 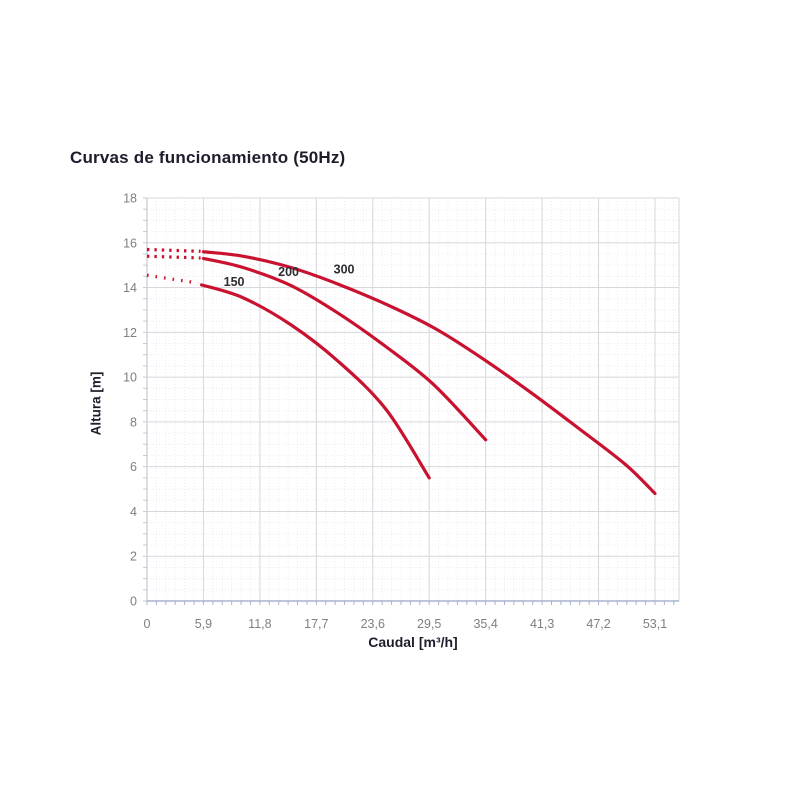 I want to click on y-tick-label: 4, so click(x=133, y=512).